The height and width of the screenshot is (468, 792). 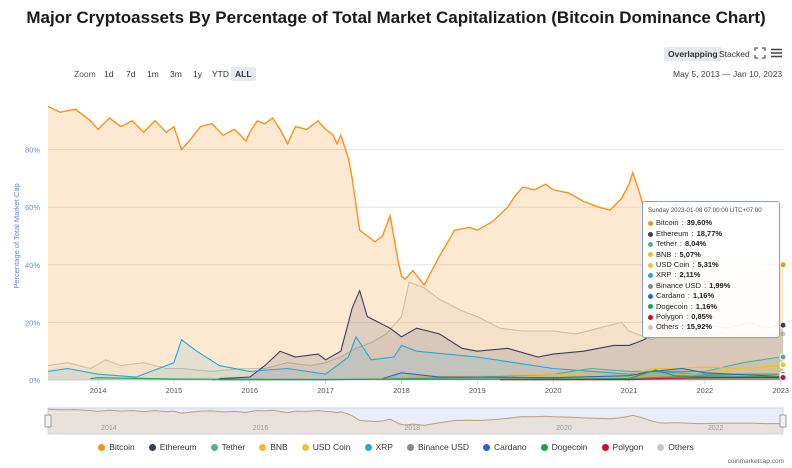 I want to click on zoom-7d: 7d, so click(x=131, y=74).